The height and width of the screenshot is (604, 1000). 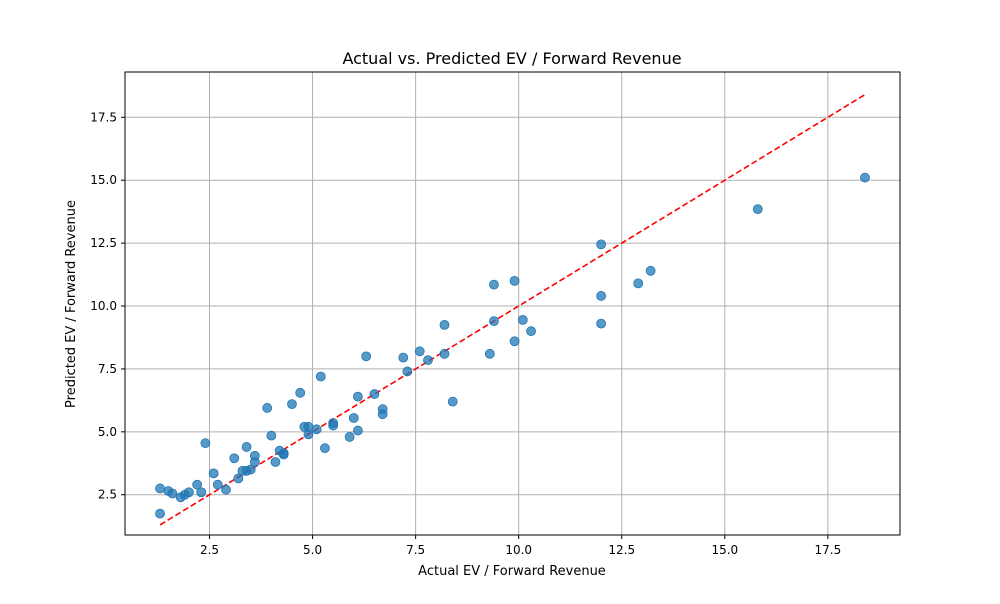 I want to click on y-axis-label: Predicted EV / Forward Revenue, so click(x=71, y=304).